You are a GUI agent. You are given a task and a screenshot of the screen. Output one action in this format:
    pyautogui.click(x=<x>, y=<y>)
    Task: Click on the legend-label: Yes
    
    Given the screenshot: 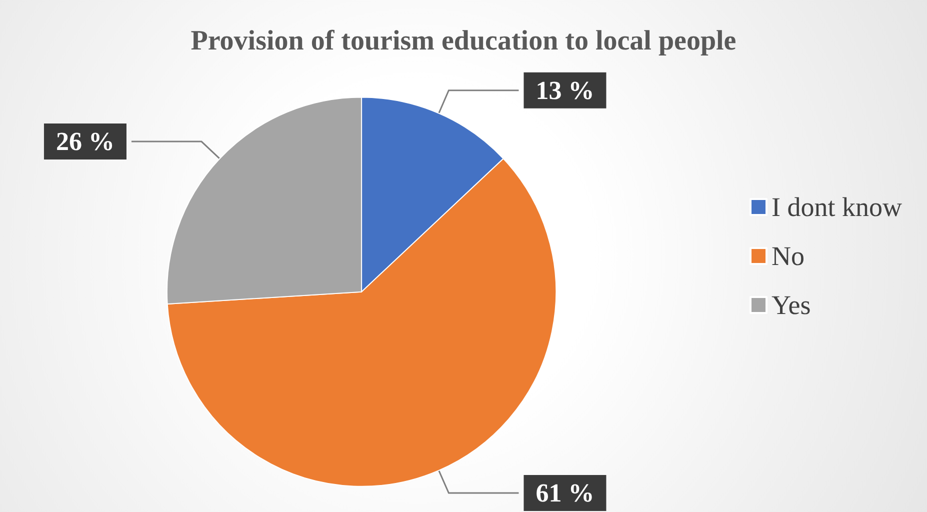 What is the action you would take?
    pyautogui.click(x=791, y=305)
    